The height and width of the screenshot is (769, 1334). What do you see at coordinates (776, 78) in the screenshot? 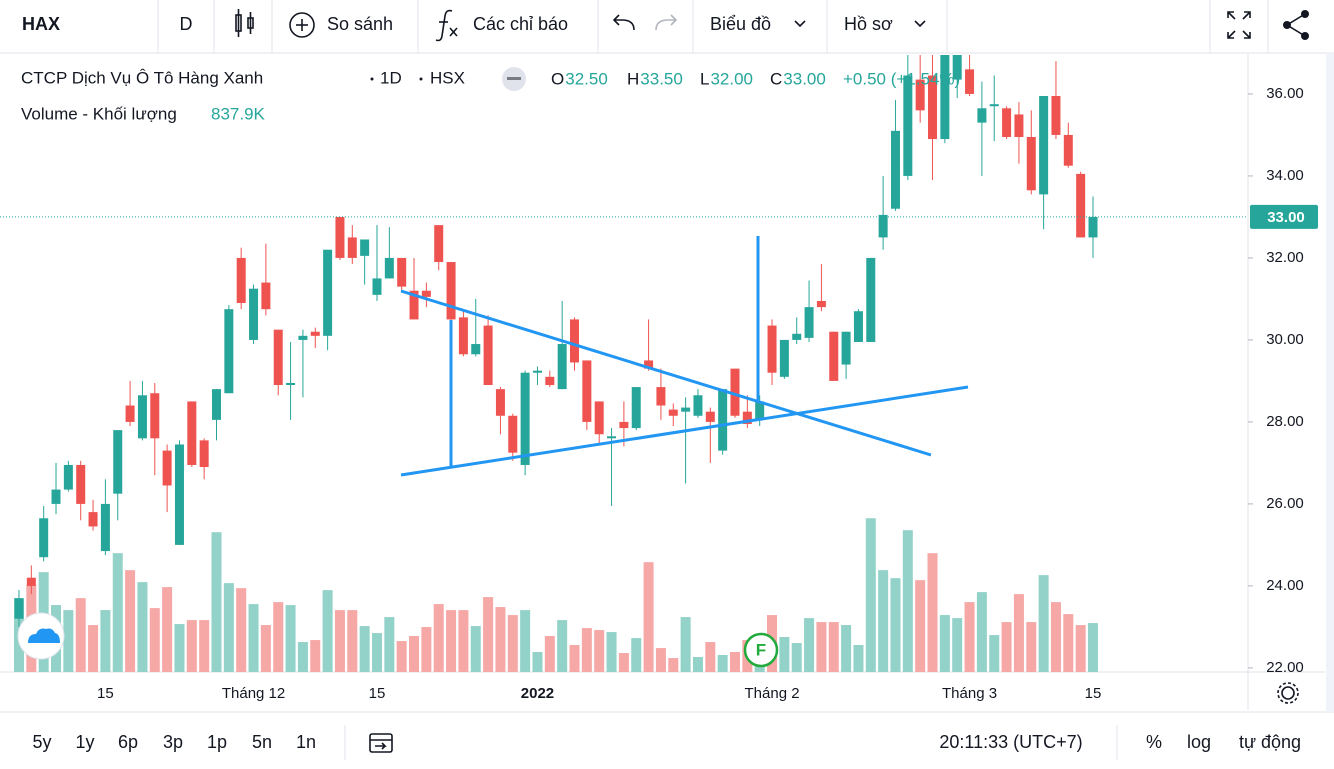
I see `ohlc-key: C` at bounding box center [776, 78].